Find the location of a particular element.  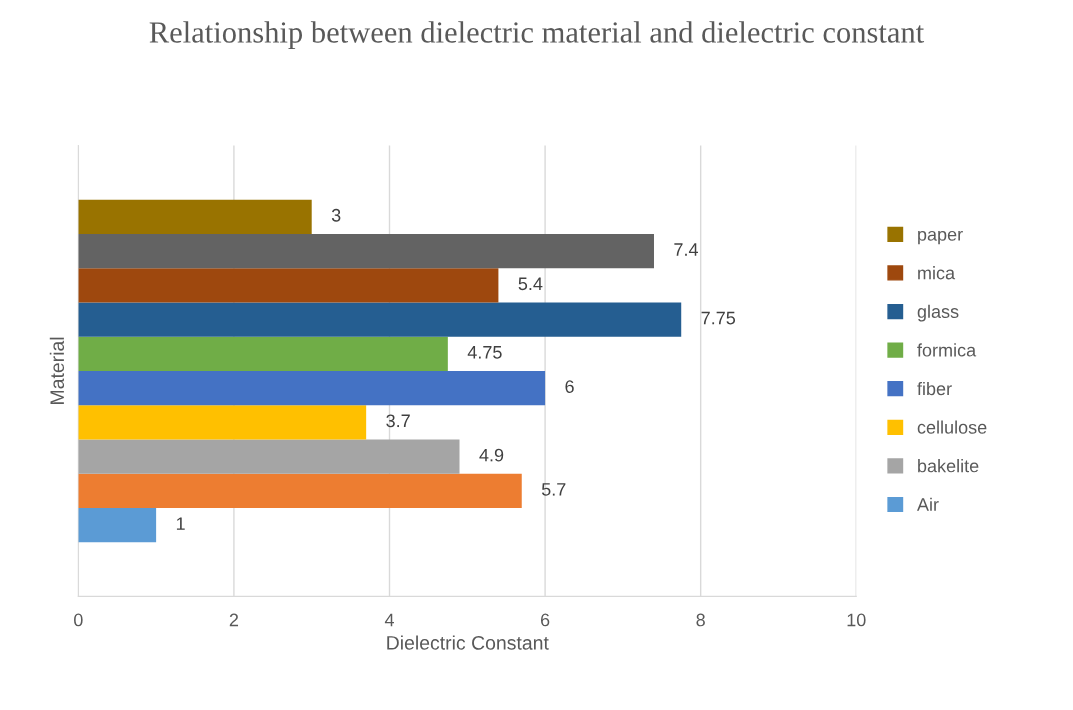

x-tick-label: 4 is located at coordinates (389, 620).